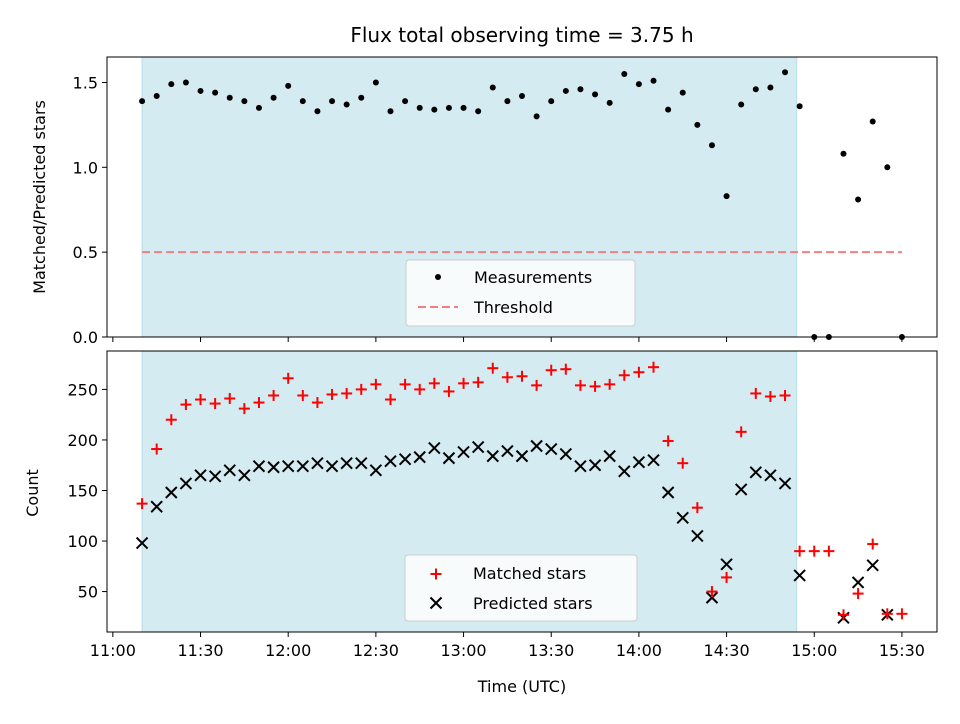 The height and width of the screenshot is (724, 960). What do you see at coordinates (463, 650) in the screenshot?
I see `x-tick-label: 13:00` at bounding box center [463, 650].